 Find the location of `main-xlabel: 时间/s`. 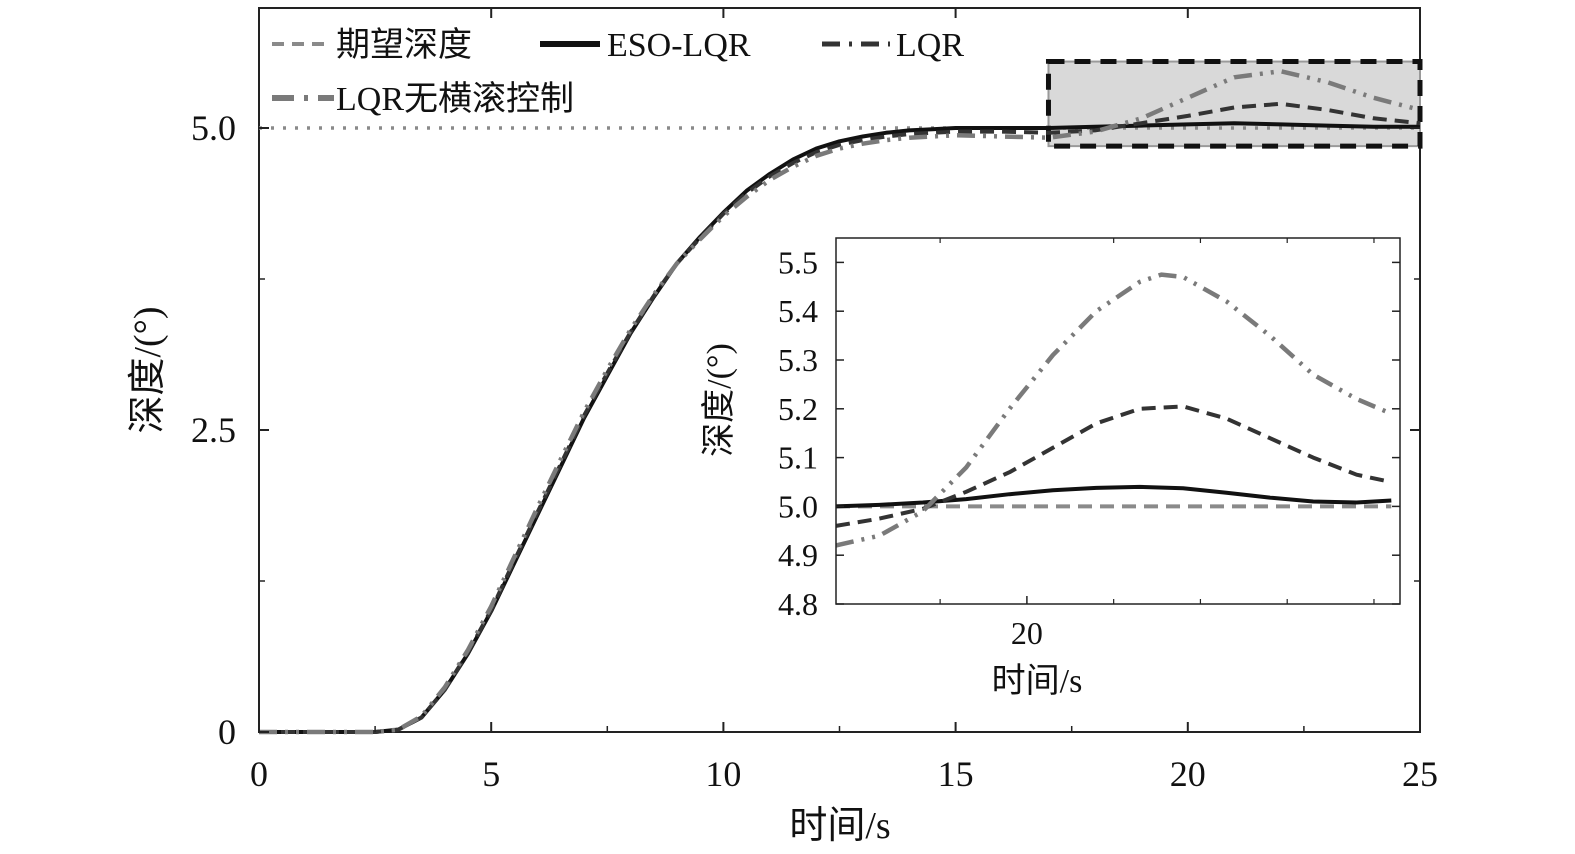

main-xlabel: 时间/s is located at coordinates (839, 826).